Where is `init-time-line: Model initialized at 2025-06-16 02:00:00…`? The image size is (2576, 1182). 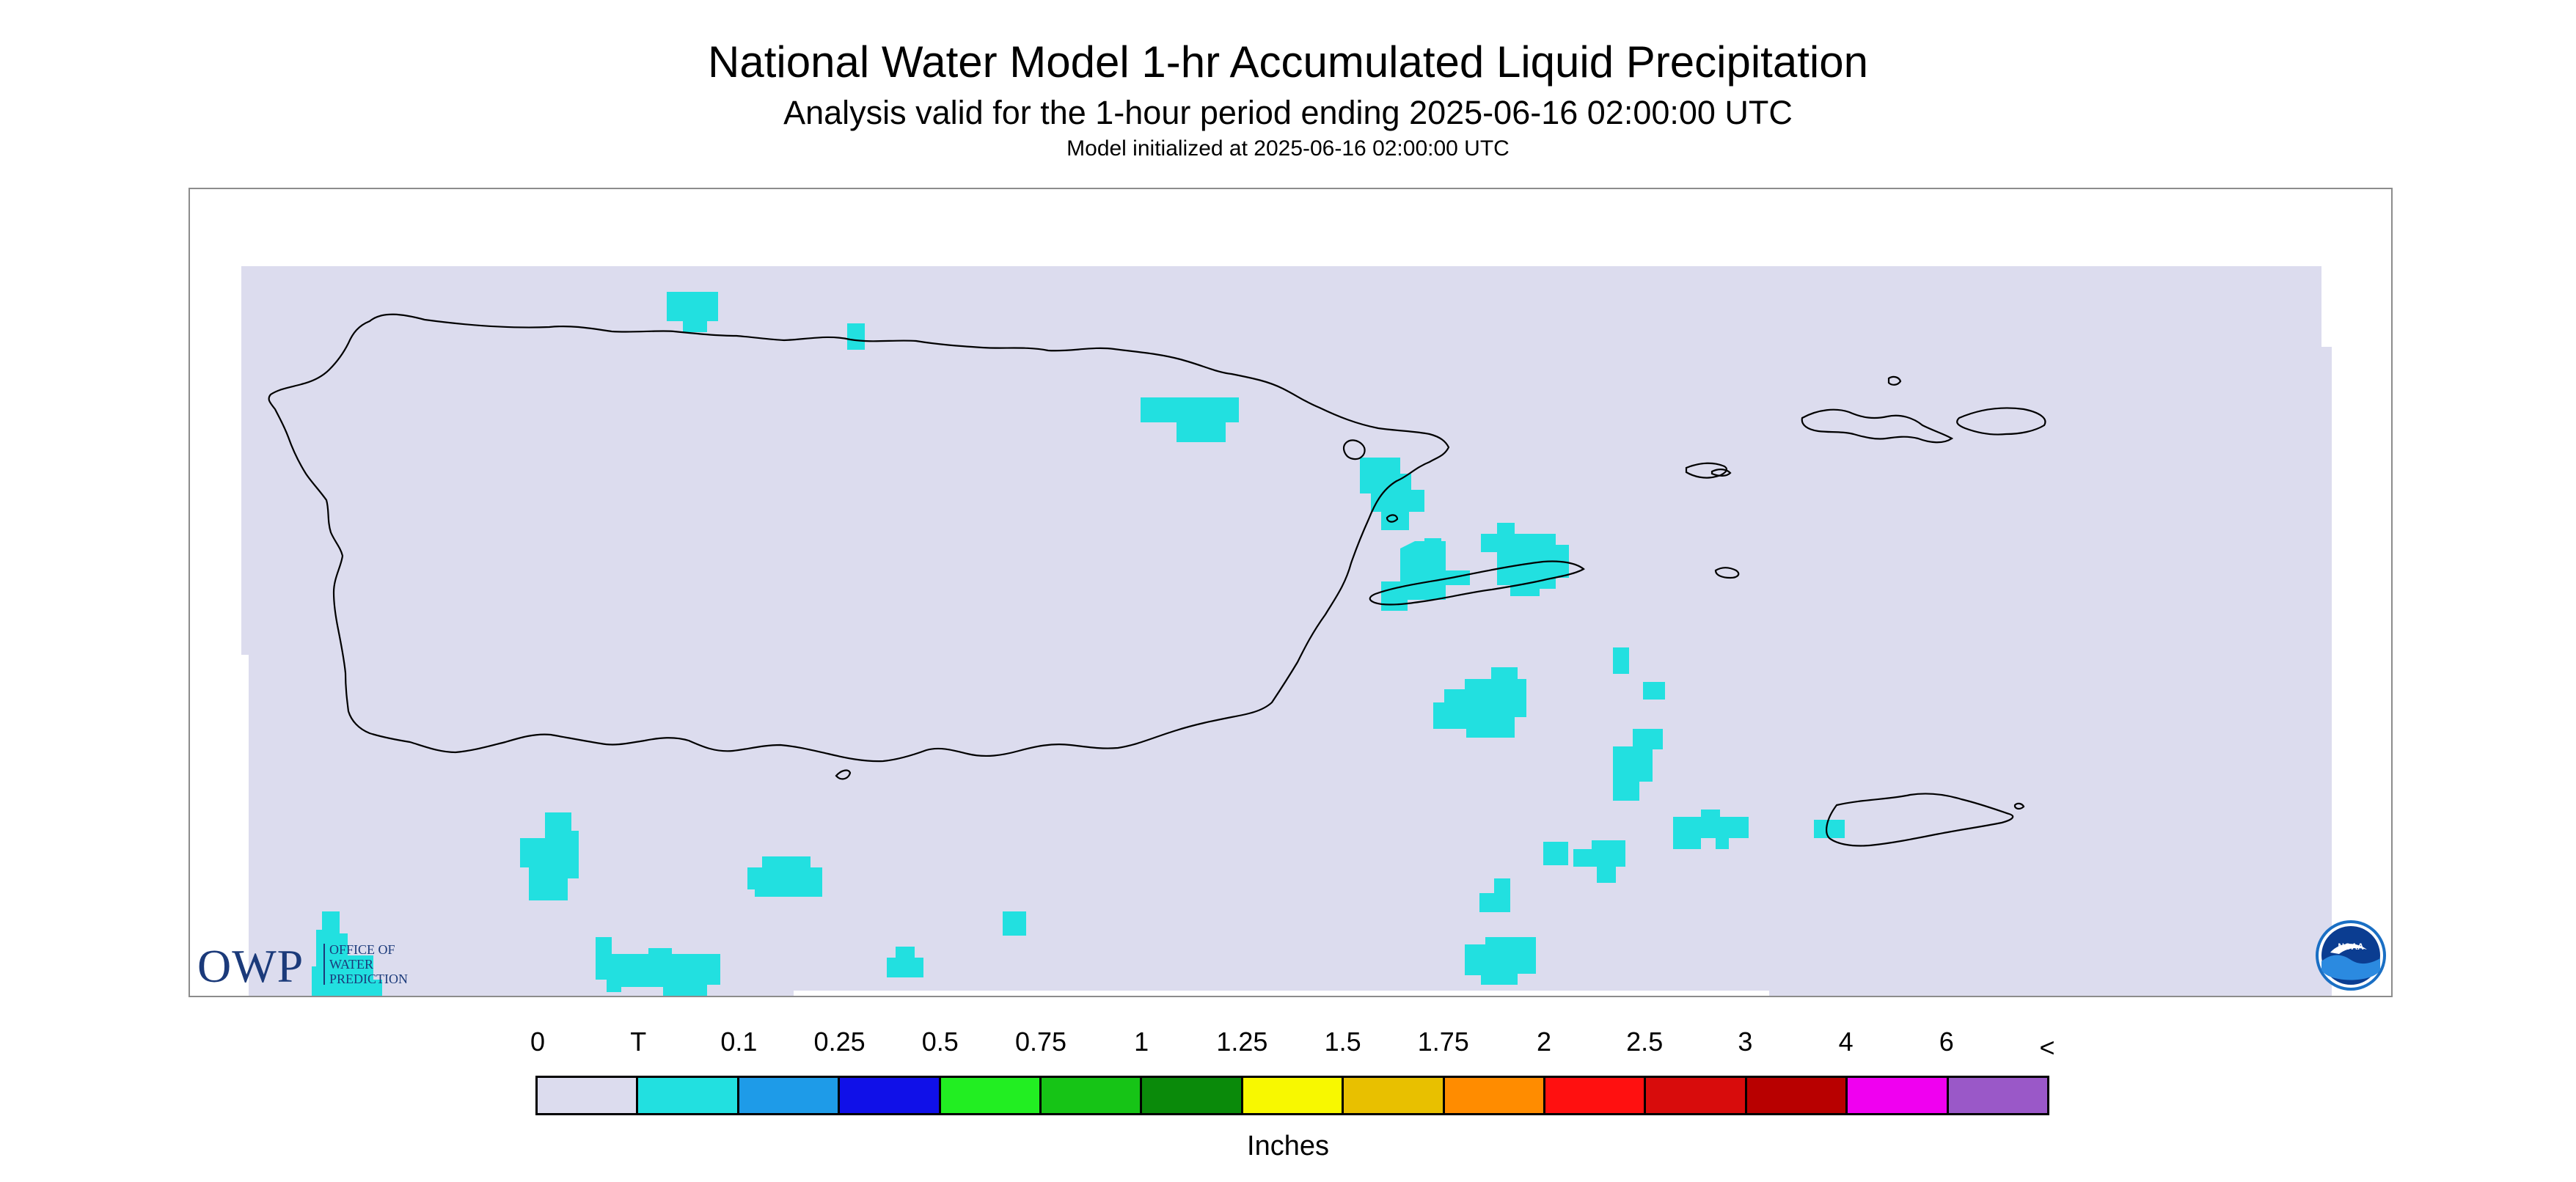
init-time-line: Model initialized at 2025-06-16 02:00:00… is located at coordinates (1288, 148).